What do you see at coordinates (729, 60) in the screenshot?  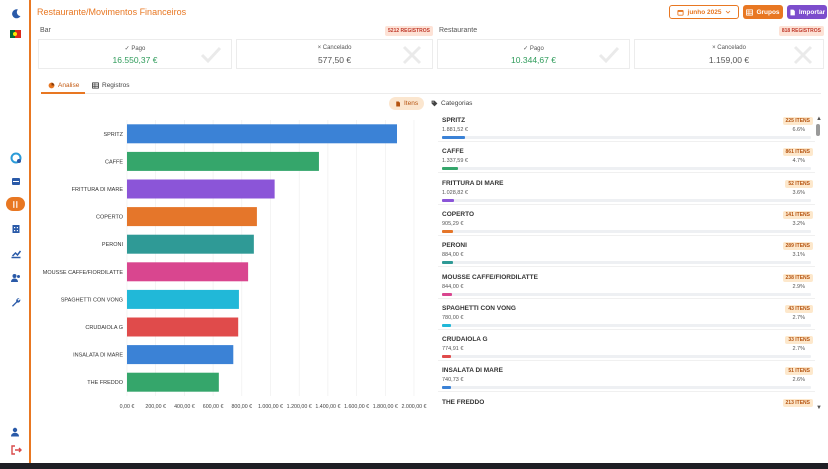 I see `cancelado-value: 1.159,00 €` at bounding box center [729, 60].